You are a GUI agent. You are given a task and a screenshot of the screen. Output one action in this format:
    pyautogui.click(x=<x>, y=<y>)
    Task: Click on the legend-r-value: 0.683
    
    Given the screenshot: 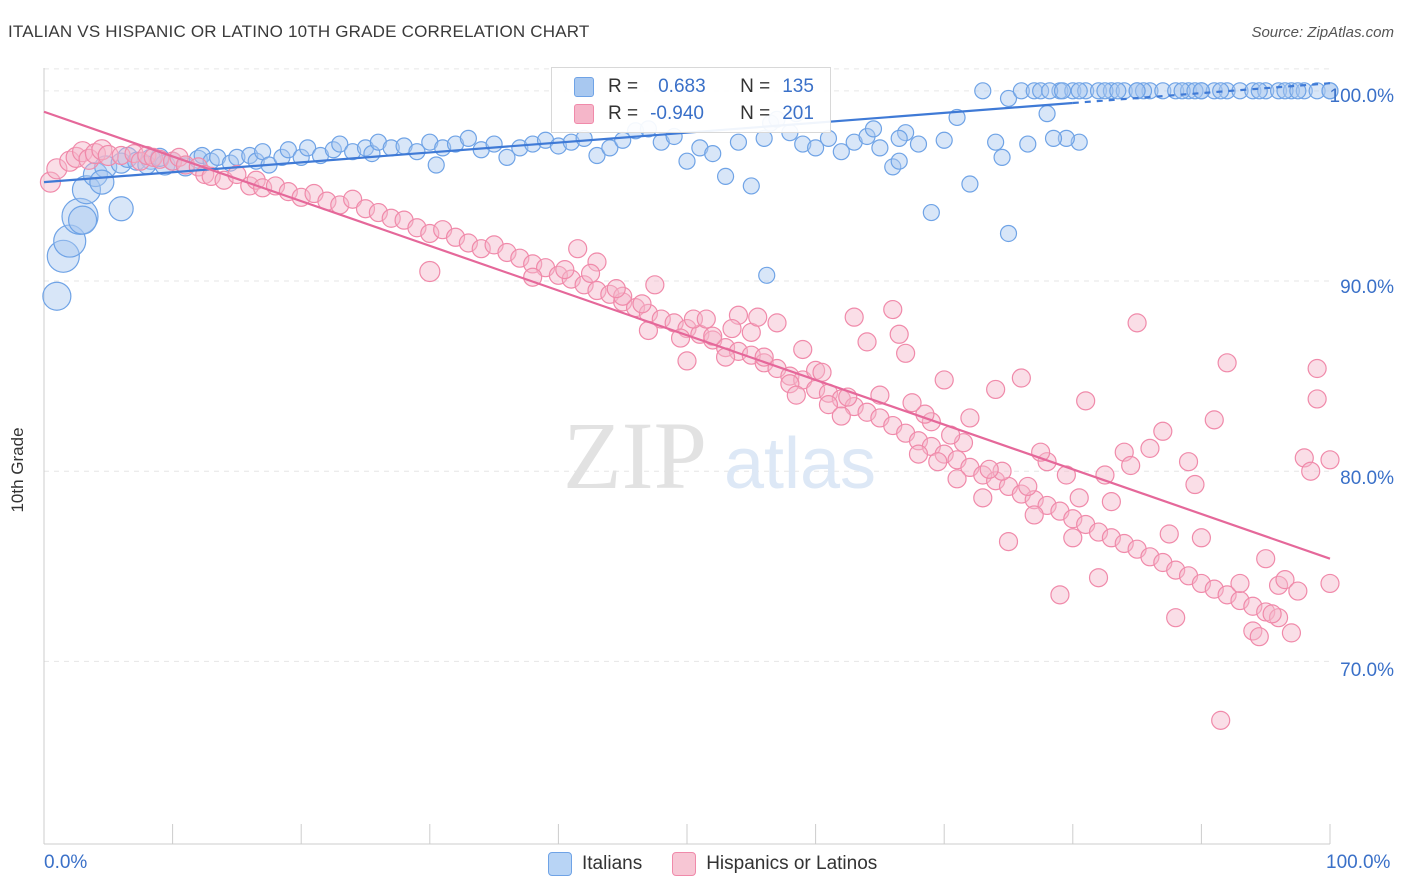 What is the action you would take?
    pyautogui.click(x=682, y=86)
    